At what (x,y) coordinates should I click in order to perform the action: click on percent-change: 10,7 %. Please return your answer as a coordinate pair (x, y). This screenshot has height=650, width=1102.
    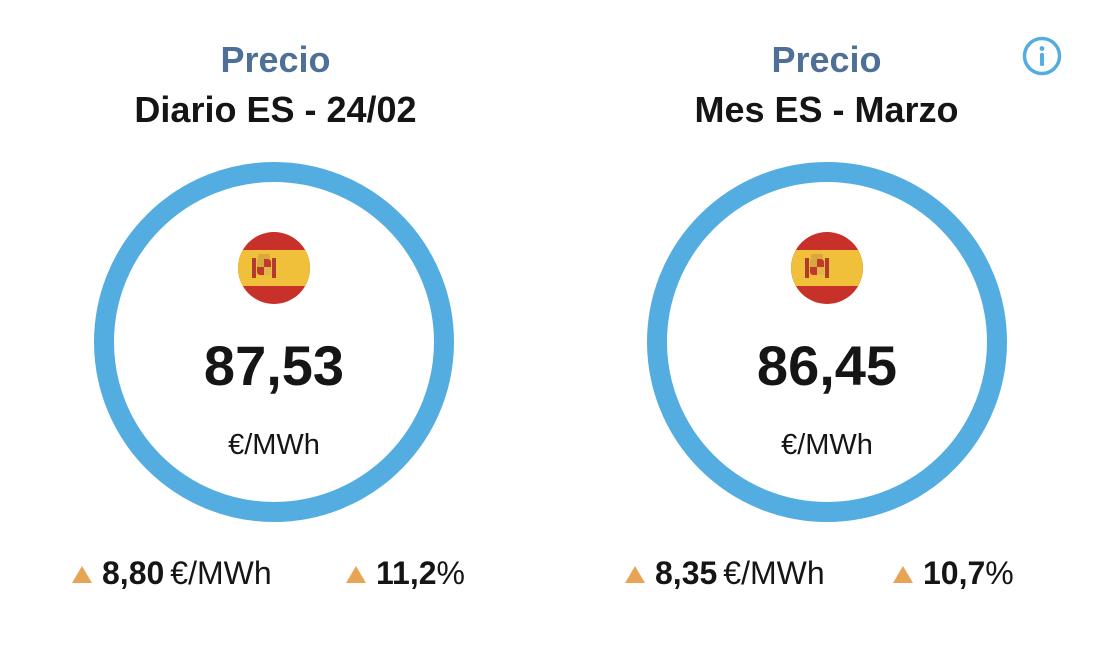
    Looking at the image, I should click on (953, 572).